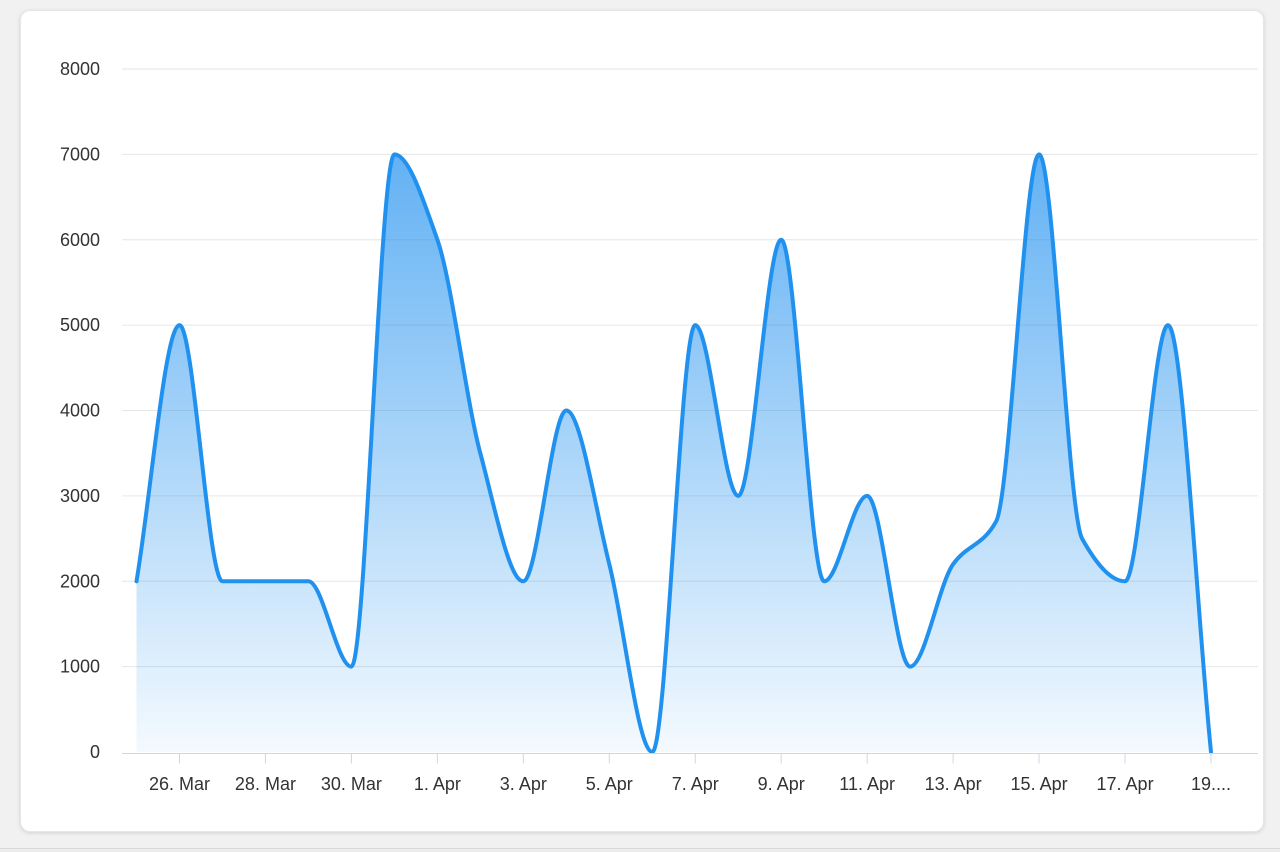 The image size is (1280, 852). What do you see at coordinates (781, 784) in the screenshot?
I see `x-axis-label: 9. Apr` at bounding box center [781, 784].